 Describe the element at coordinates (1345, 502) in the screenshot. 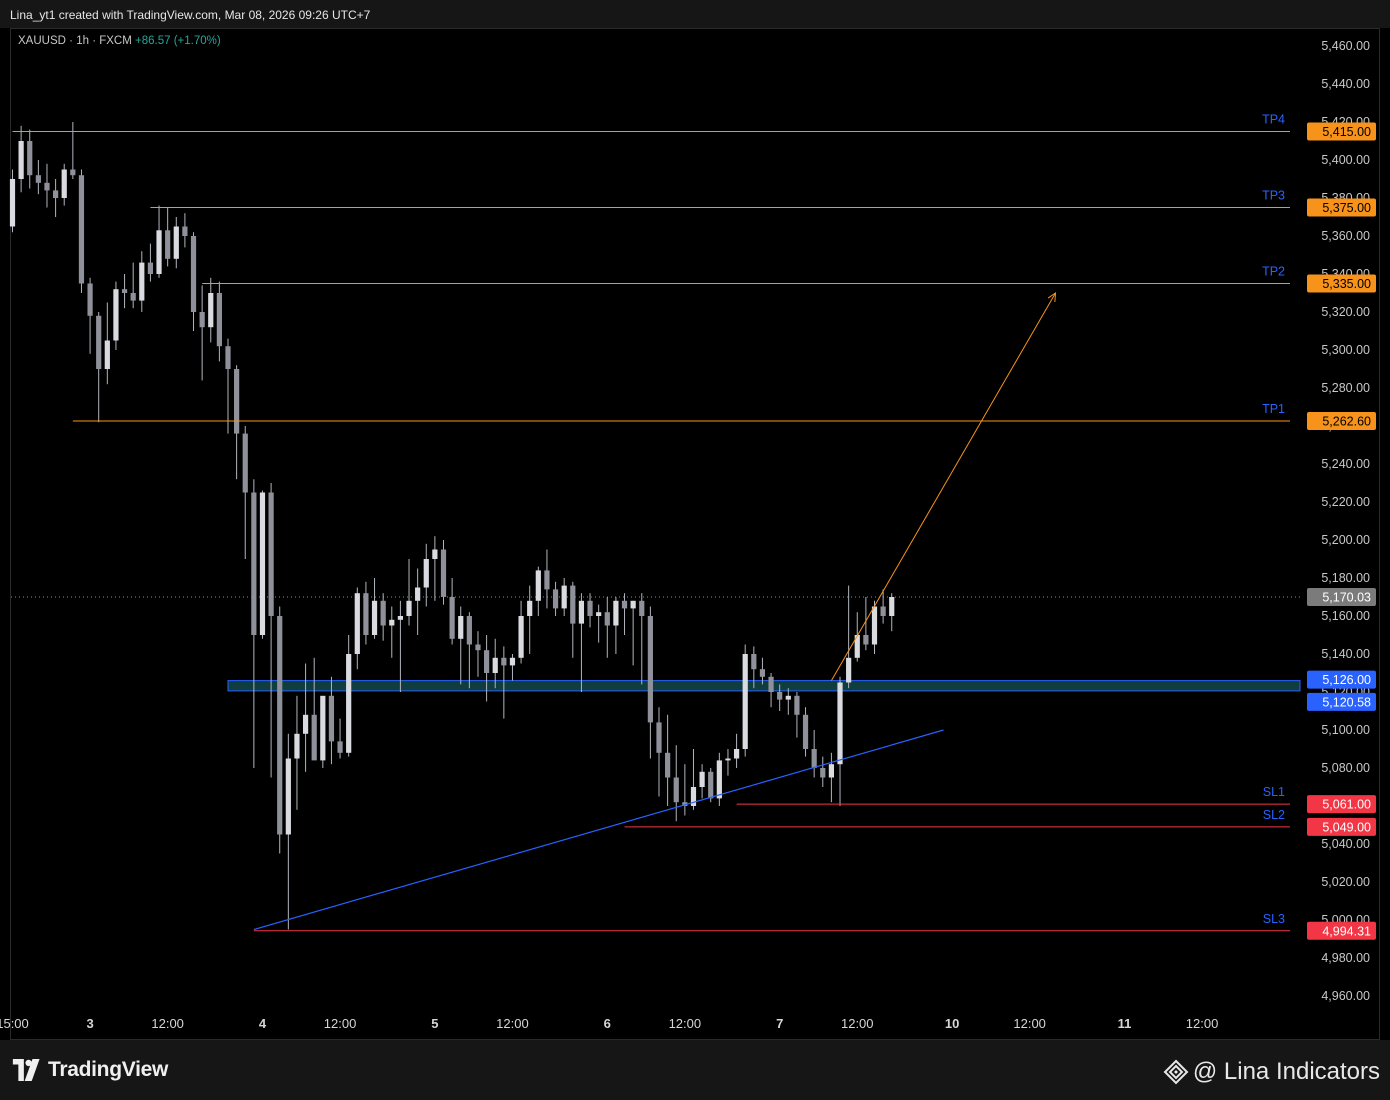

I see `y-tick-label: 5,220.00` at that location.